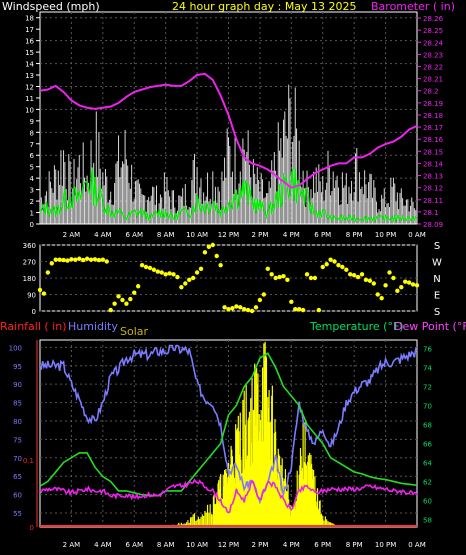 This screenshot has width=466, height=555. I want to click on temperature-tick-label: 70, so click(427, 406).